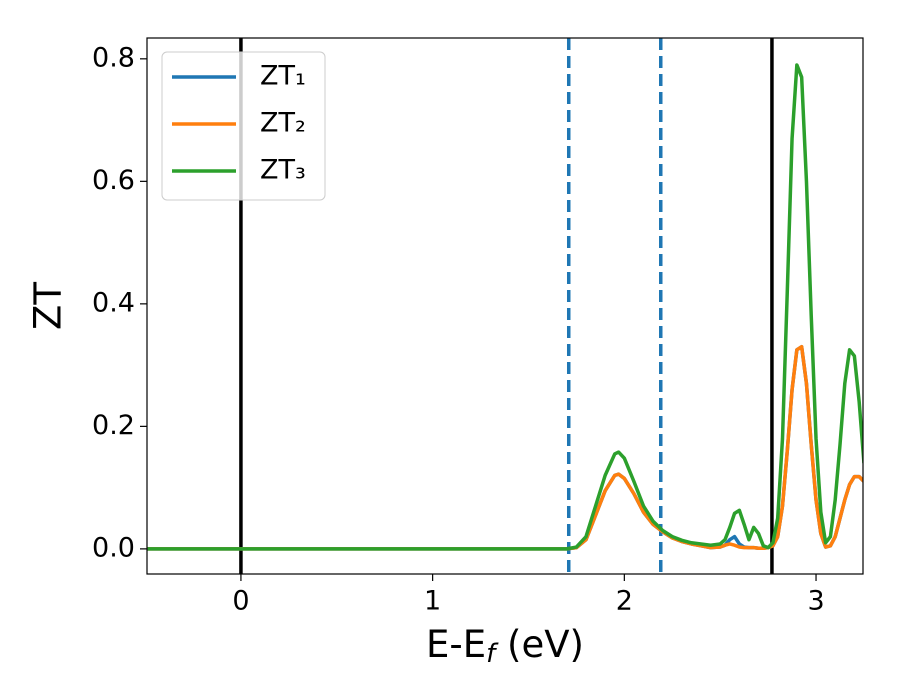 The image size is (900, 700). Describe the element at coordinates (432, 601) in the screenshot. I see `x-tick-label: 1` at that location.